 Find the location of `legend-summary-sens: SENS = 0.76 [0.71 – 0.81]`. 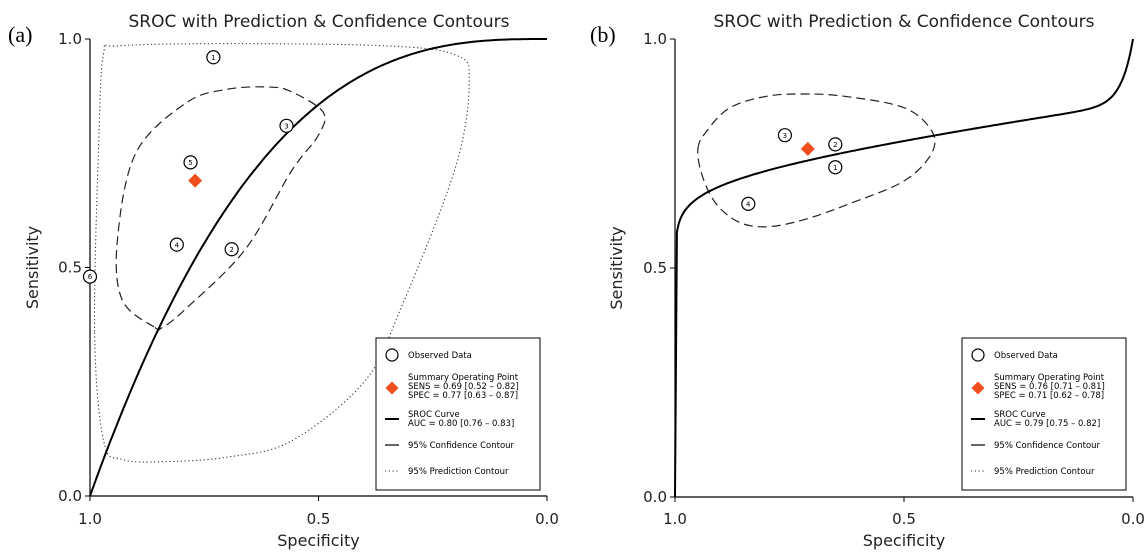

legend-summary-sens: SENS = 0.76 [0.71 – 0.81] is located at coordinates (1049, 387).